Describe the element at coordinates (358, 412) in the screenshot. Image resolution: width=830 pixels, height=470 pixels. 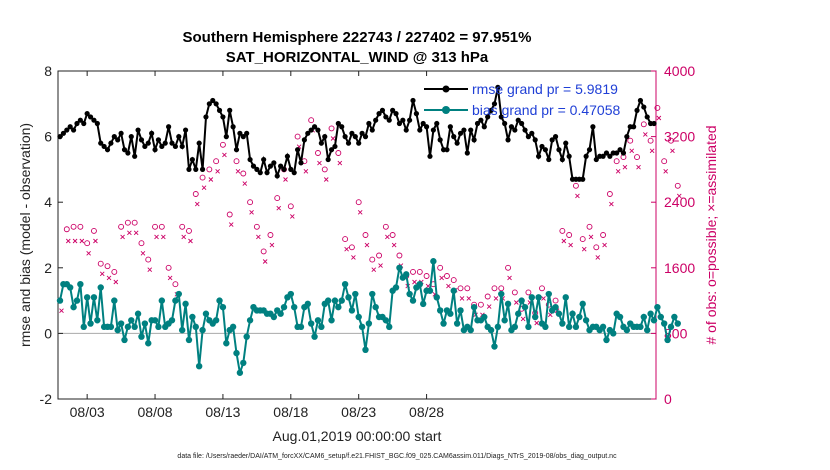
I see `x-tick-label: 08/23` at that location.